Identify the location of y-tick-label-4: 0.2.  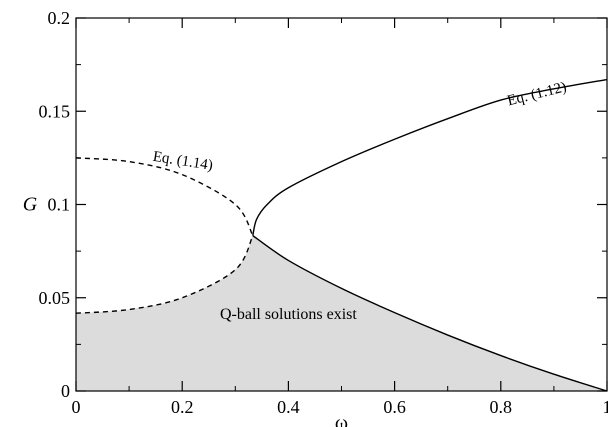
(59, 18).